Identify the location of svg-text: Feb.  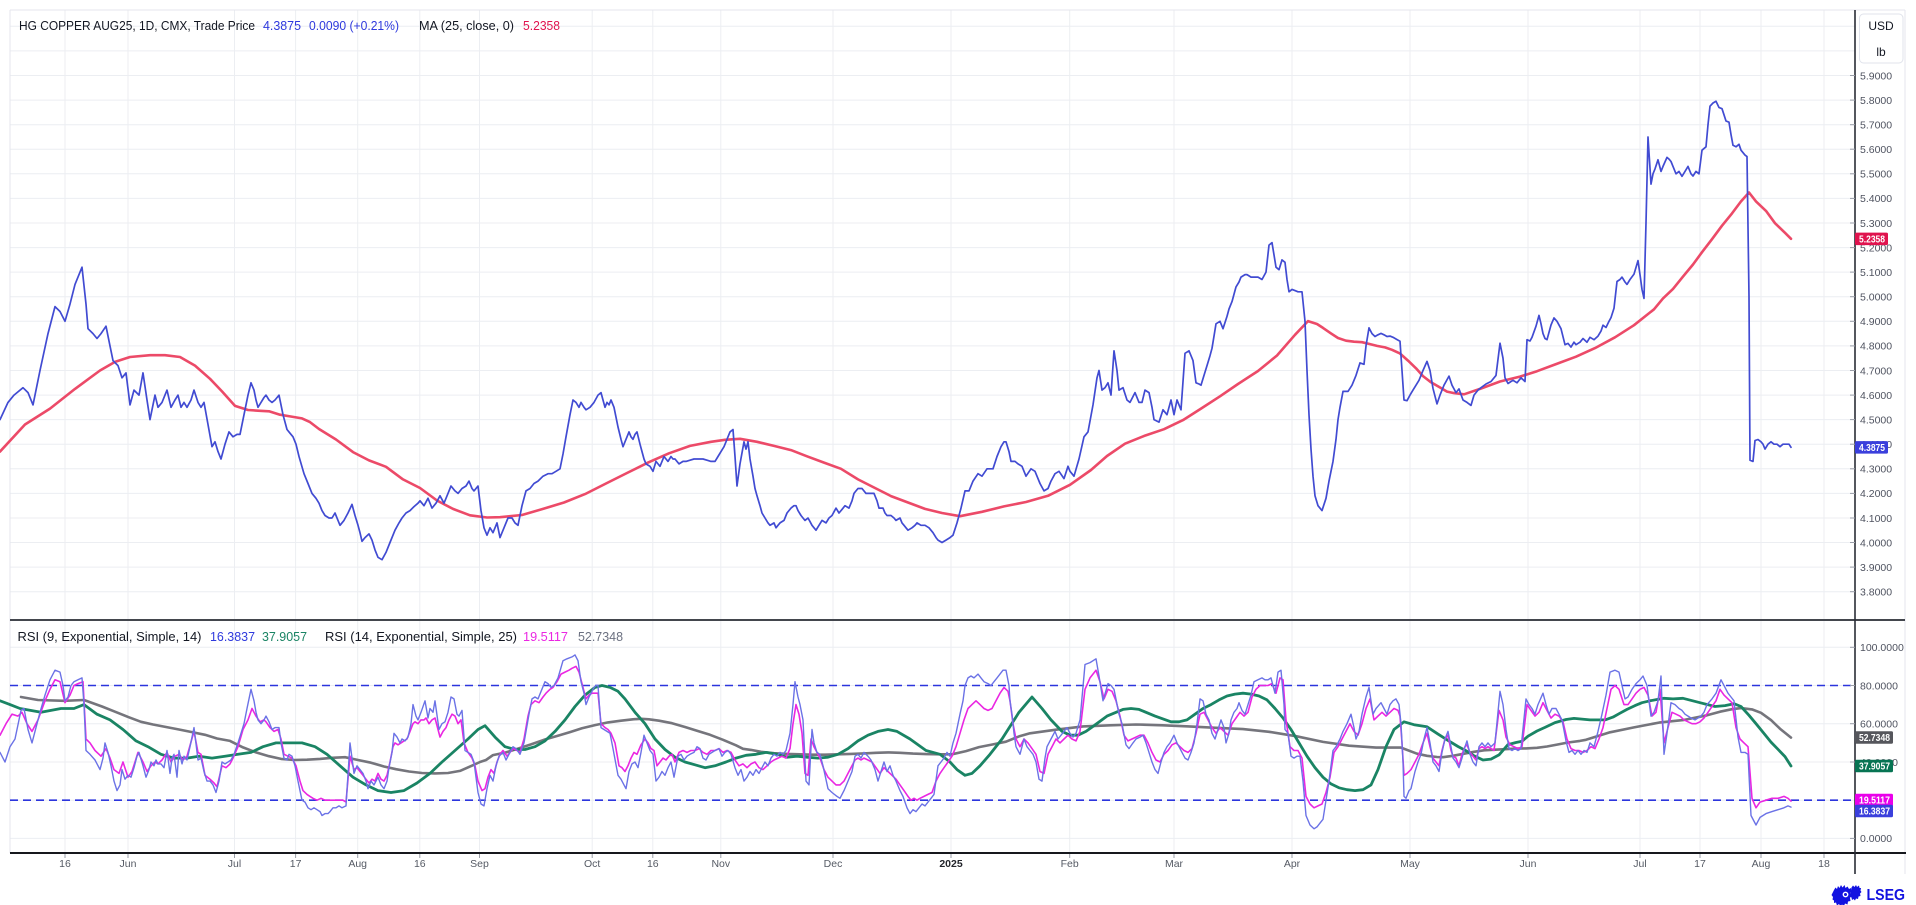
(1070, 864).